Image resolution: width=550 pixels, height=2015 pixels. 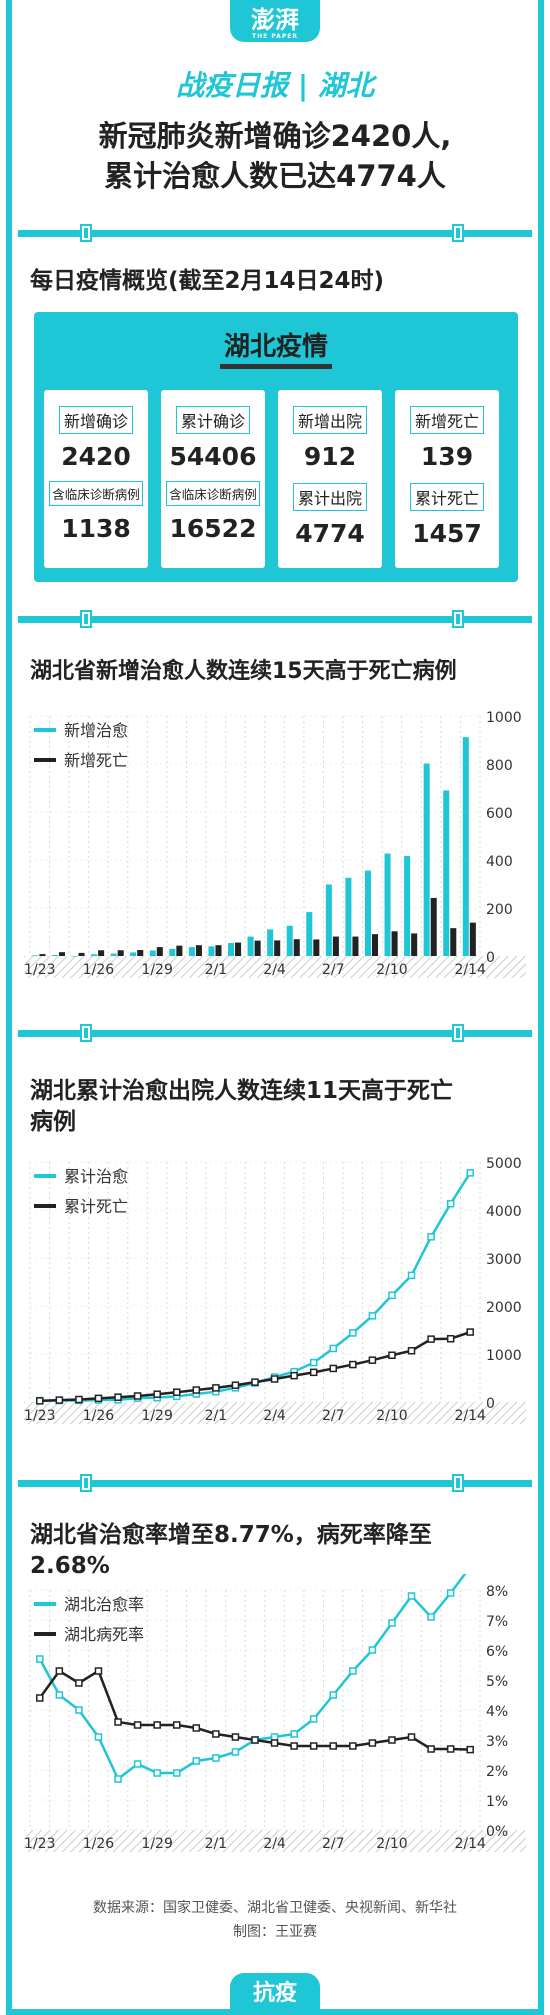 I want to click on stat-label: 累计死亡, so click(x=446, y=497).